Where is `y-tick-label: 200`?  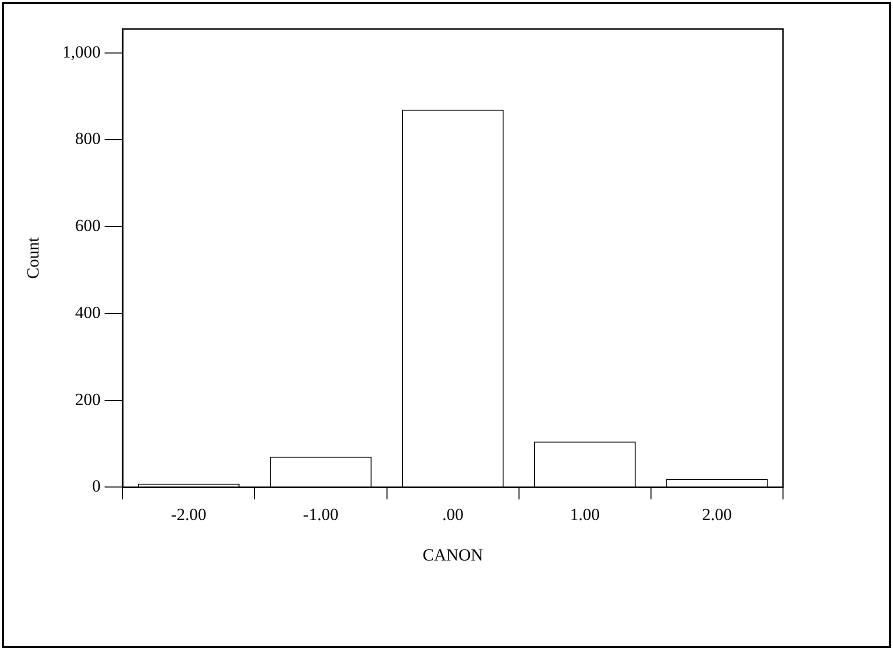 y-tick-label: 200 is located at coordinates (88, 399).